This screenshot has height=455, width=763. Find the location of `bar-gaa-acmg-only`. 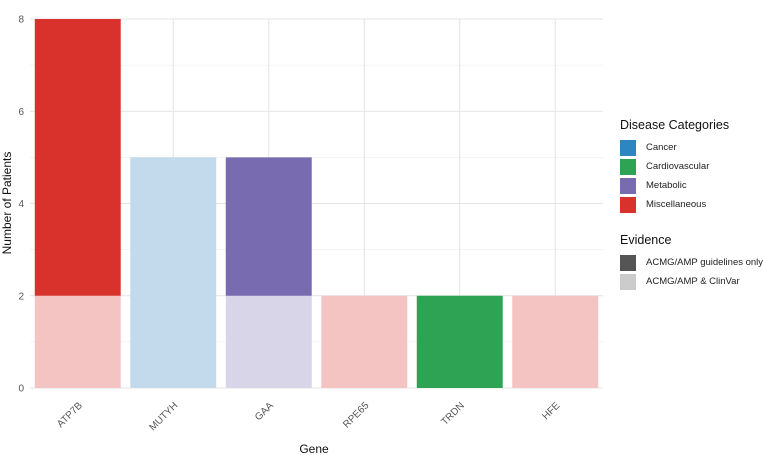

bar-gaa-acmg-only is located at coordinates (268, 226).